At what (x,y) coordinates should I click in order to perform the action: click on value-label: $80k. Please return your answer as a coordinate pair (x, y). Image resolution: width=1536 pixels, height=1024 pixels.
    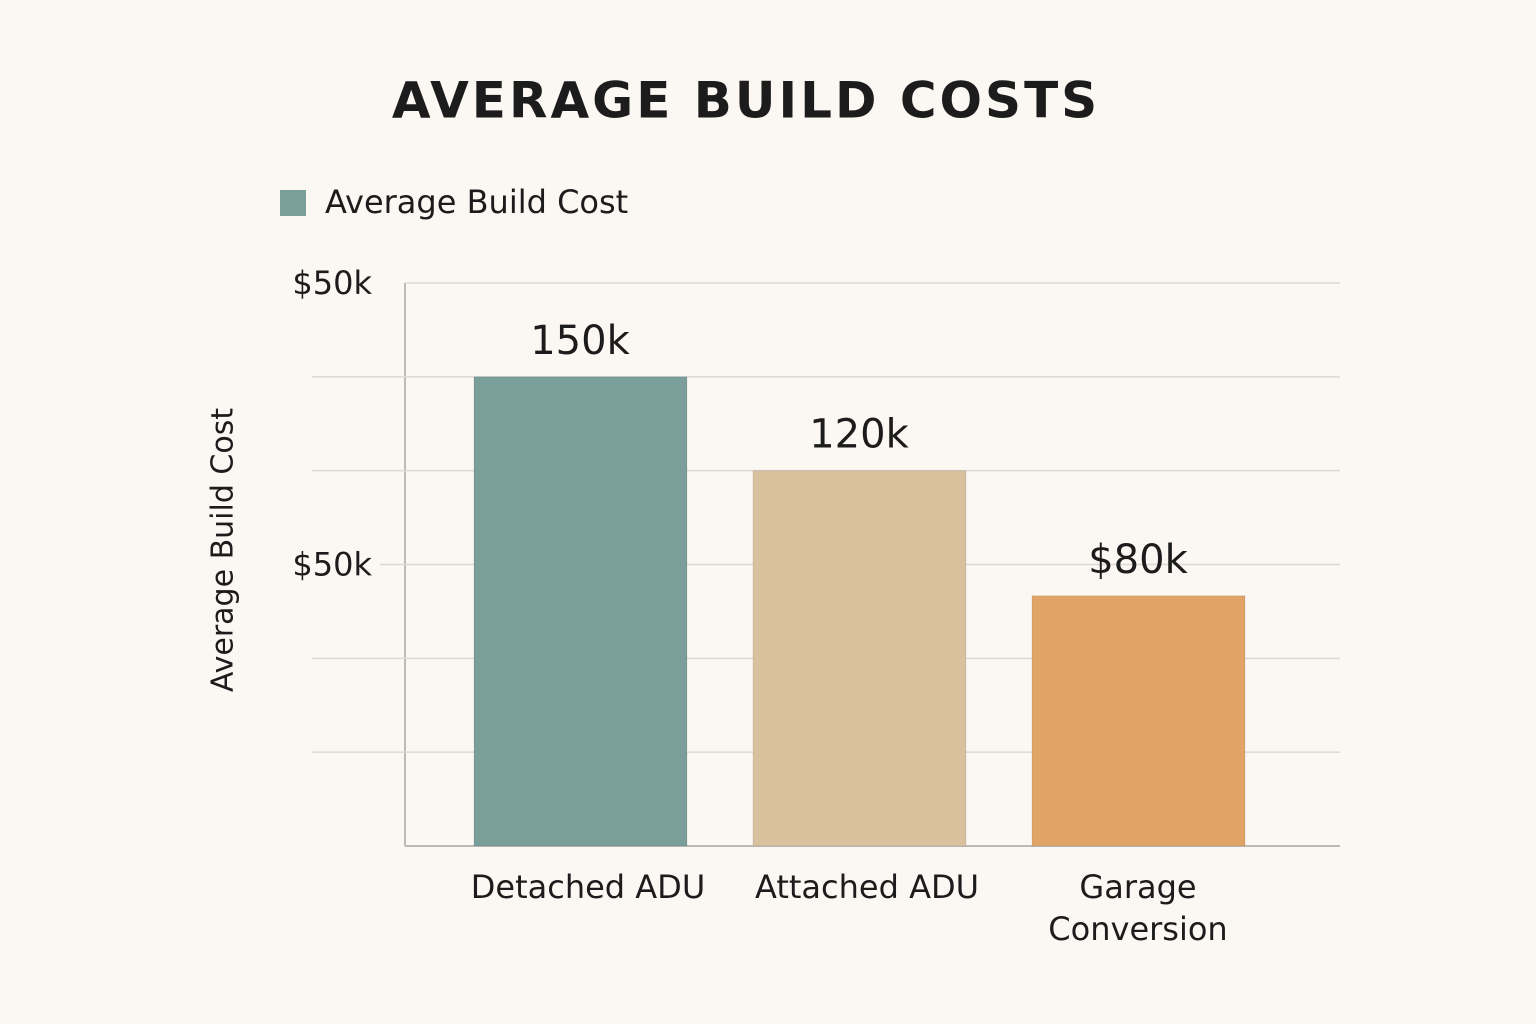
    Looking at the image, I should click on (1138, 560).